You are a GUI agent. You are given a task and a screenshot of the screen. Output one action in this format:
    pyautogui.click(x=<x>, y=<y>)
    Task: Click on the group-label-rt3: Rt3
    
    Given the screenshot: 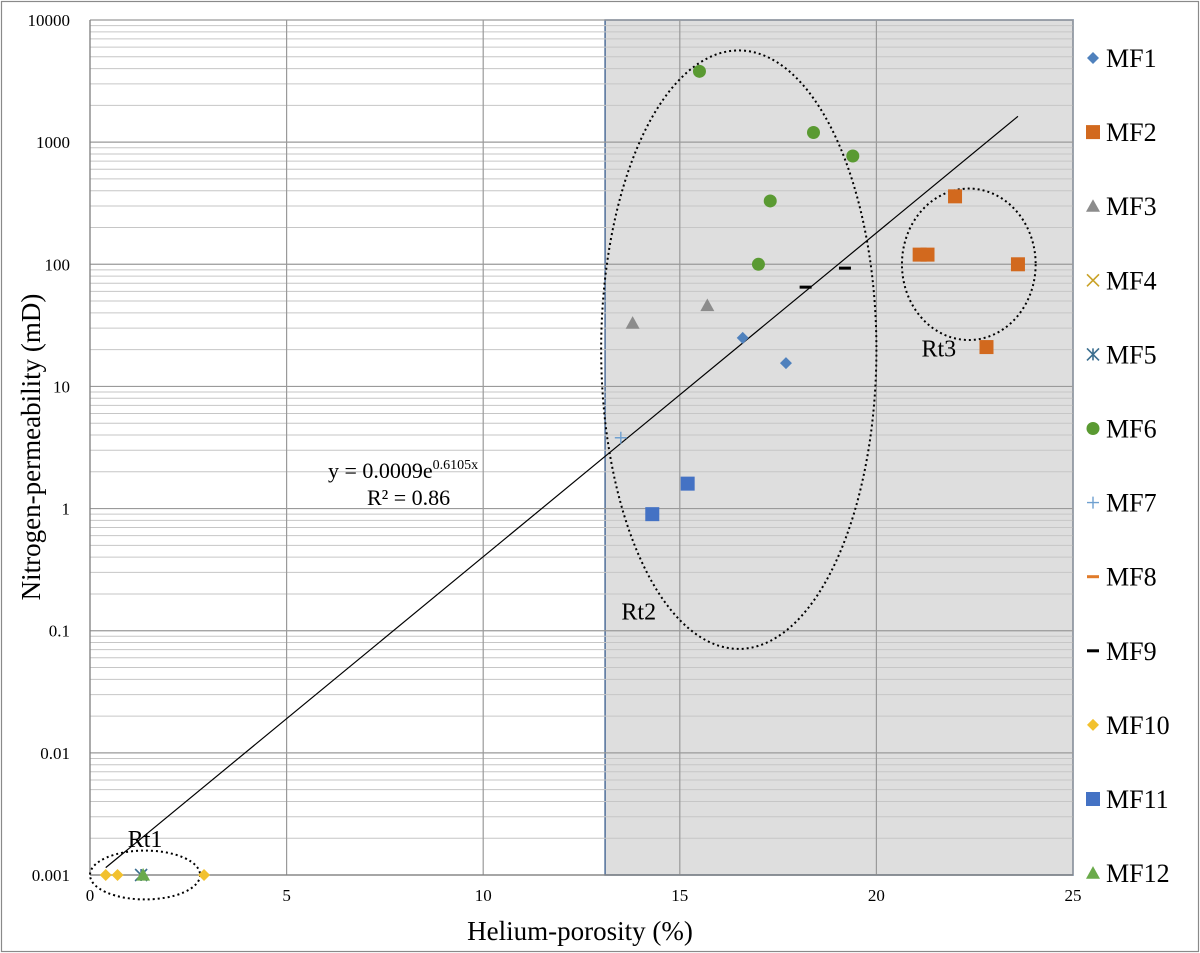 What is the action you would take?
    pyautogui.click(x=938, y=349)
    